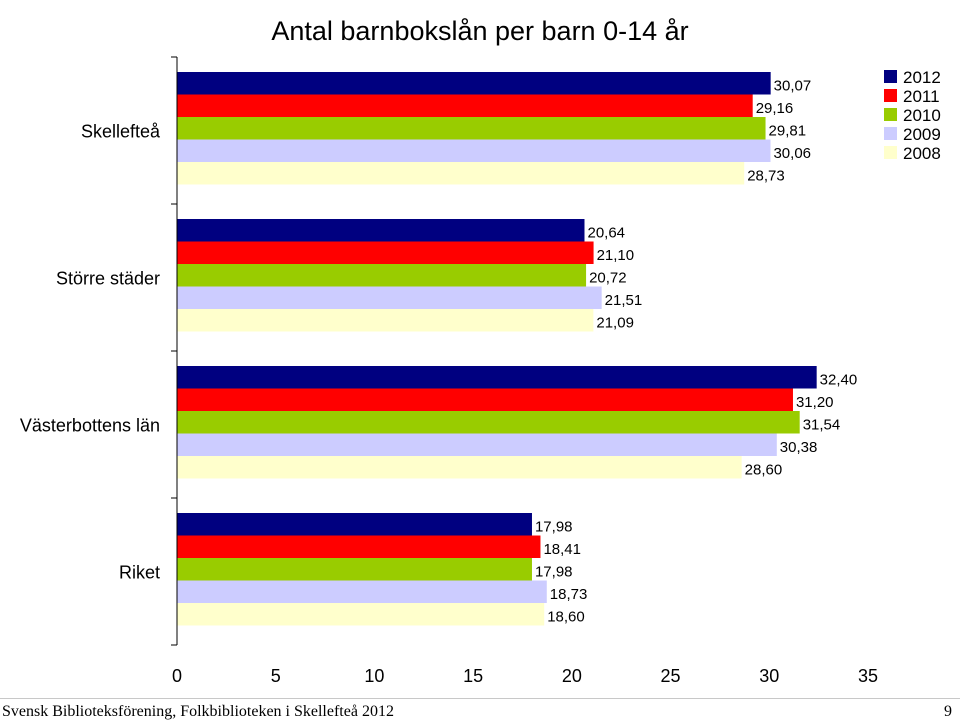  What do you see at coordinates (480, 698) in the screenshot?
I see `footer-divider` at bounding box center [480, 698].